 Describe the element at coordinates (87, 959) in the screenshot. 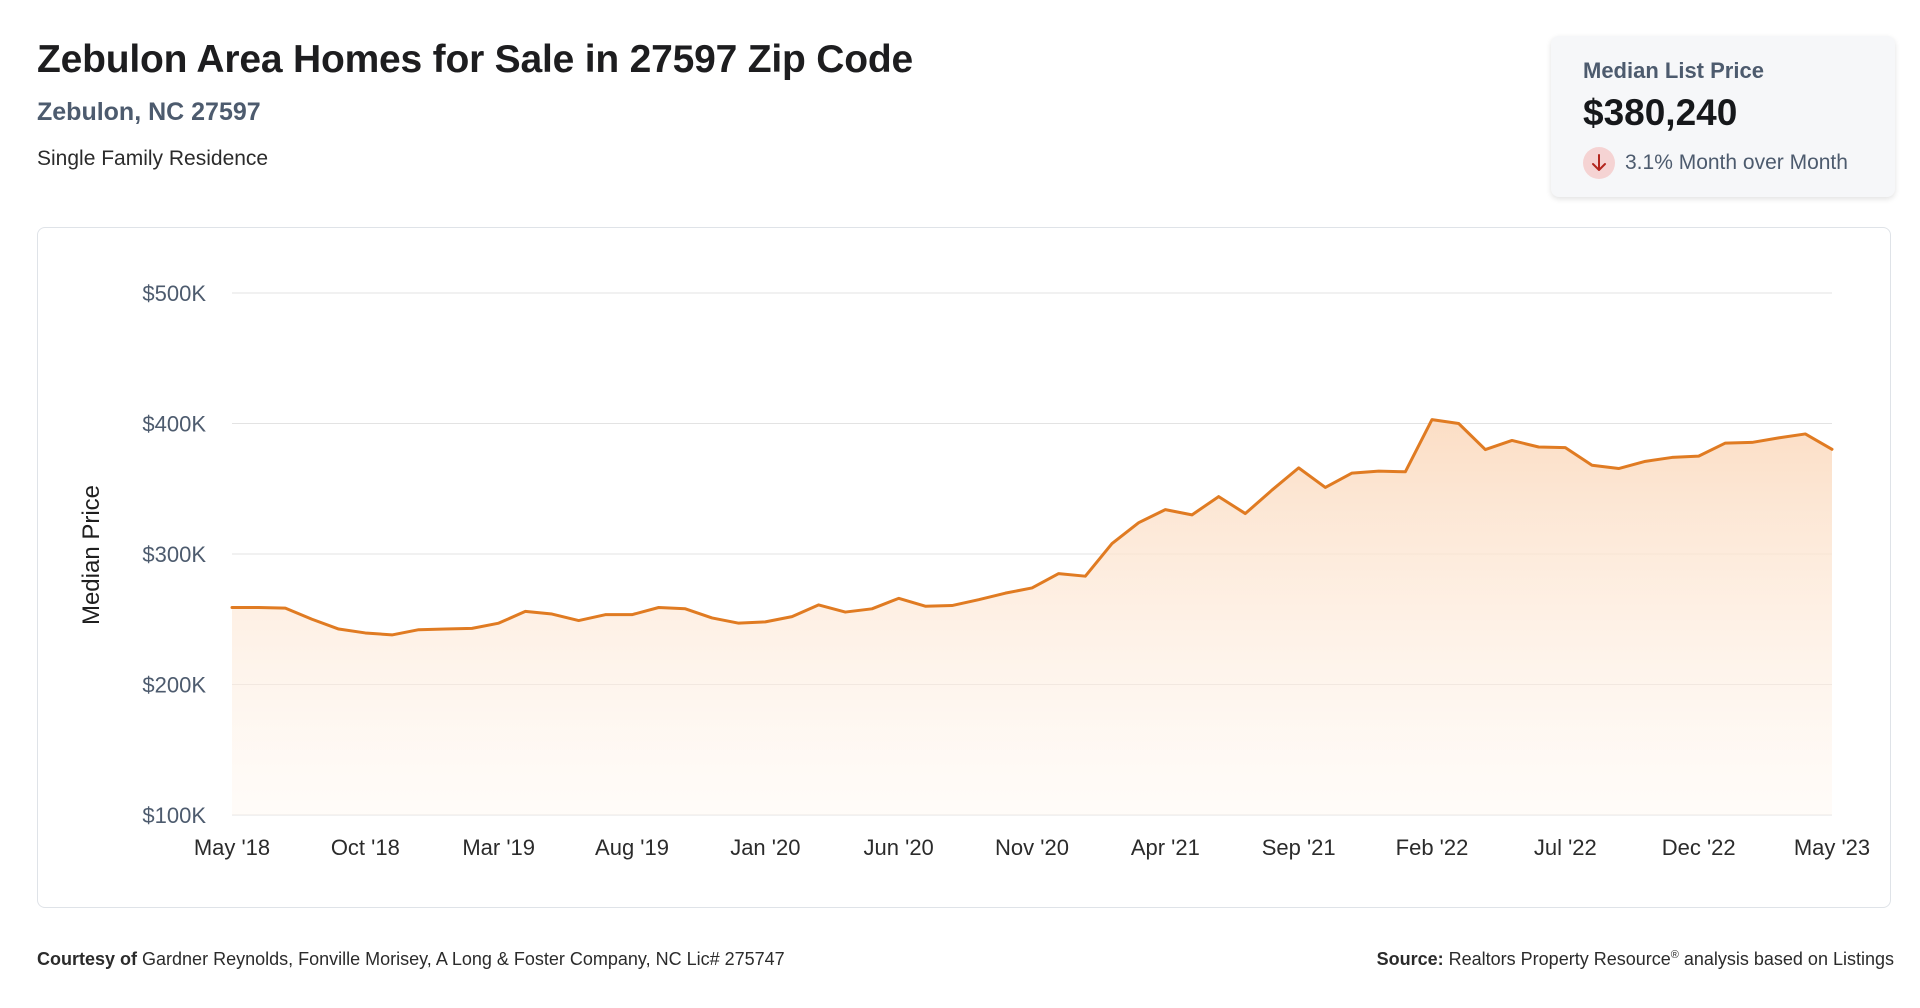

I see `courtesy-label: Courtesy of` at that location.